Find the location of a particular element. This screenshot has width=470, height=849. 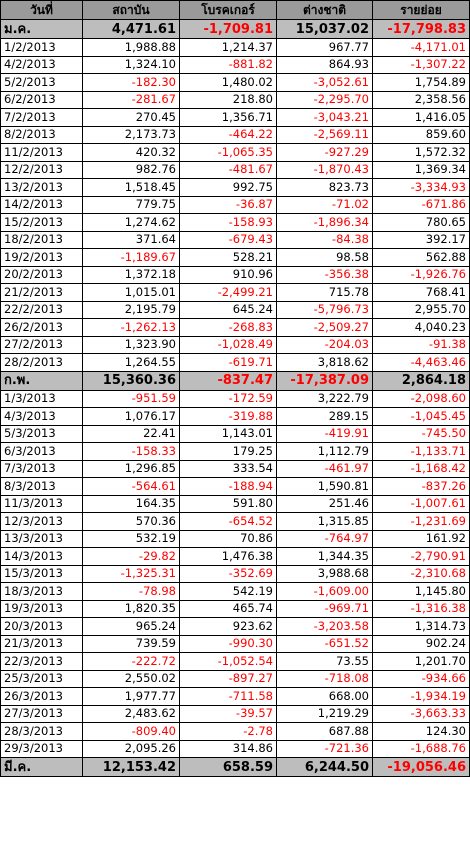

date-cell: 19/2/2013 is located at coordinates (41, 257).